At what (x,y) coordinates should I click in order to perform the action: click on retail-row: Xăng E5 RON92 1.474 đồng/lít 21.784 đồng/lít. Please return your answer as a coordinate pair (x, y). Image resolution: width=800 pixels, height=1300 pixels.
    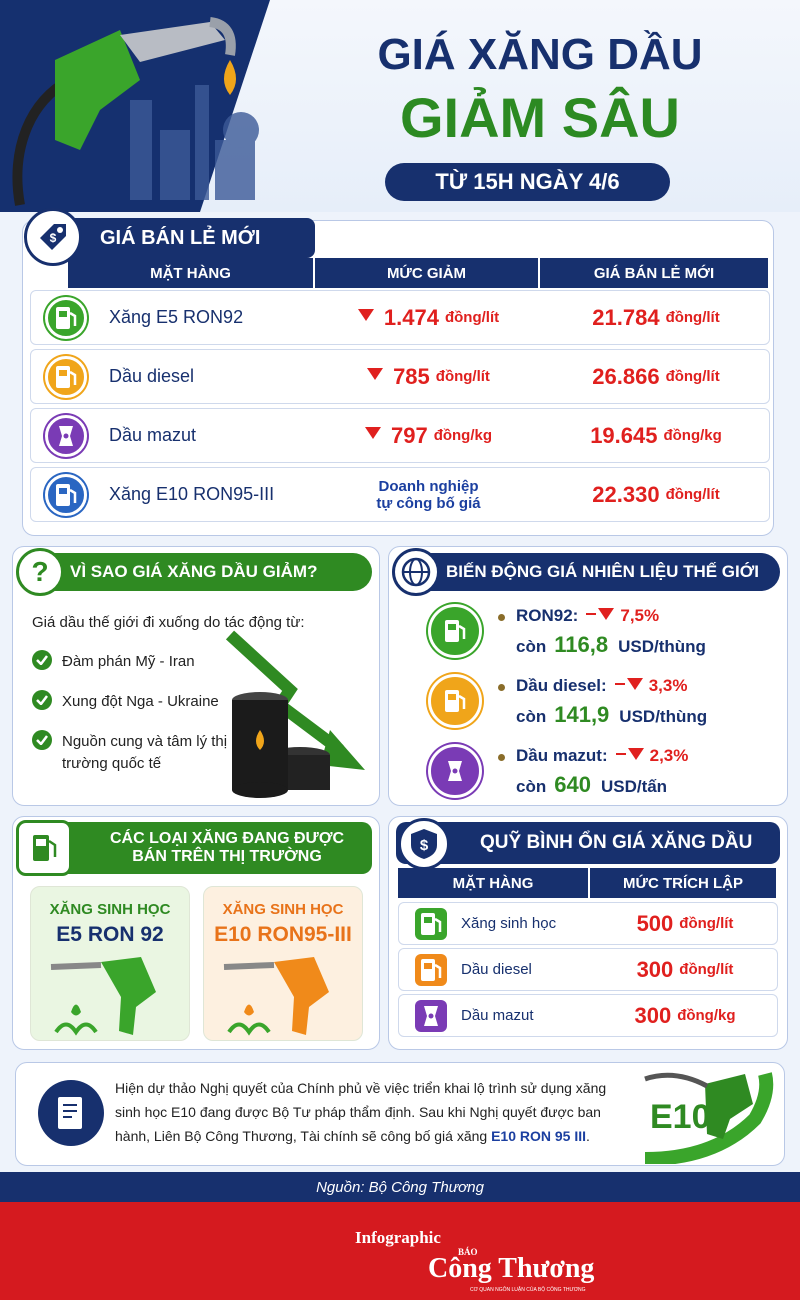
    Looking at the image, I should click on (400, 317).